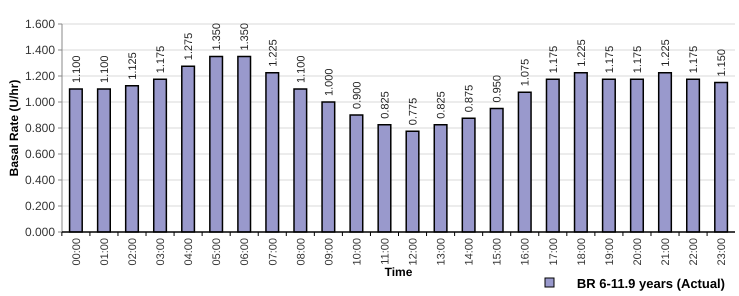 The image size is (739, 296). What do you see at coordinates (722, 62) in the screenshot?
I see `data-label: 1.150` at bounding box center [722, 62].